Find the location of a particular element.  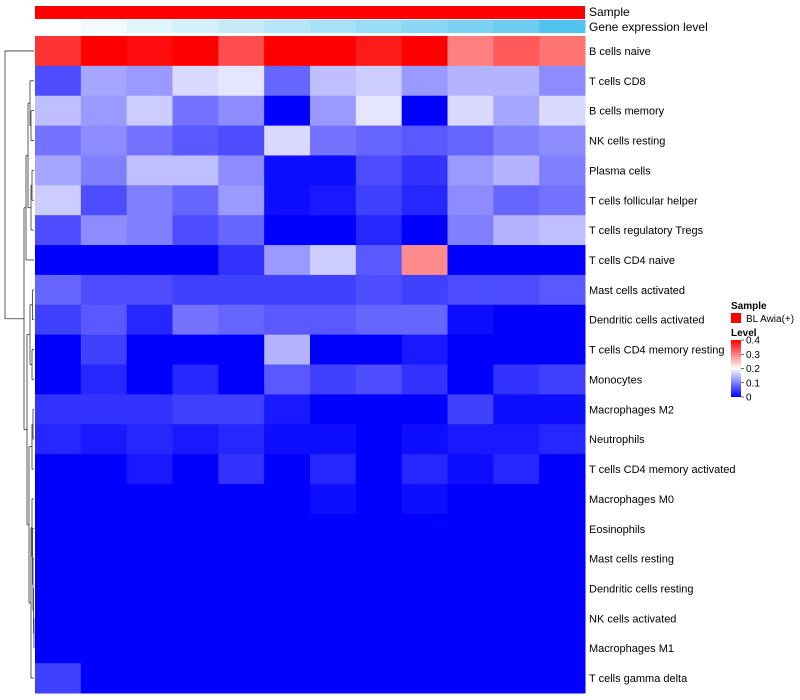

row-label: NK cells resting is located at coordinates (627, 142).